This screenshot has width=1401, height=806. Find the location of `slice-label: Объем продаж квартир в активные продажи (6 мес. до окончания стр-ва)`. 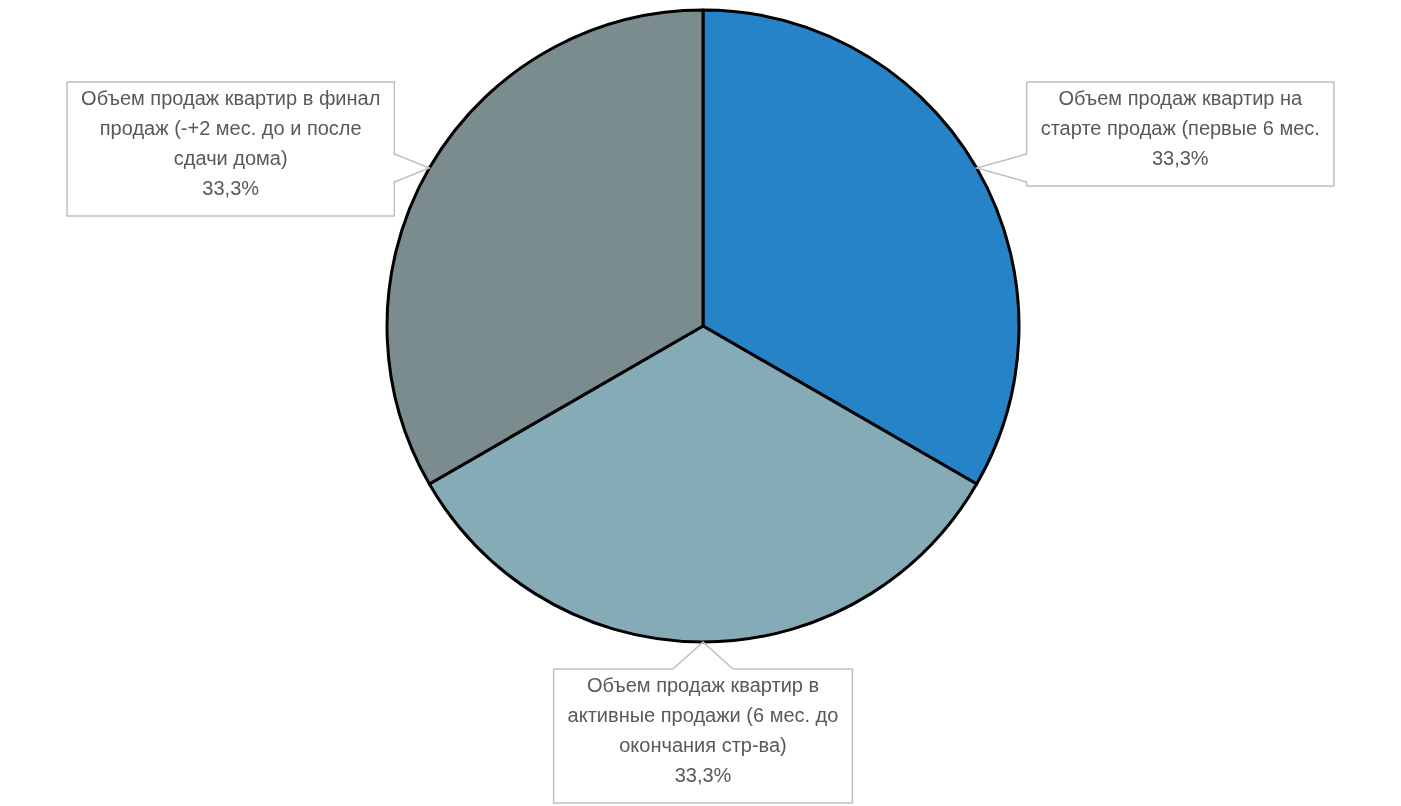

slice-label: Объем продаж квартир в активные продажи (6 мес. до окончания стр-ва) is located at coordinates (703, 715).